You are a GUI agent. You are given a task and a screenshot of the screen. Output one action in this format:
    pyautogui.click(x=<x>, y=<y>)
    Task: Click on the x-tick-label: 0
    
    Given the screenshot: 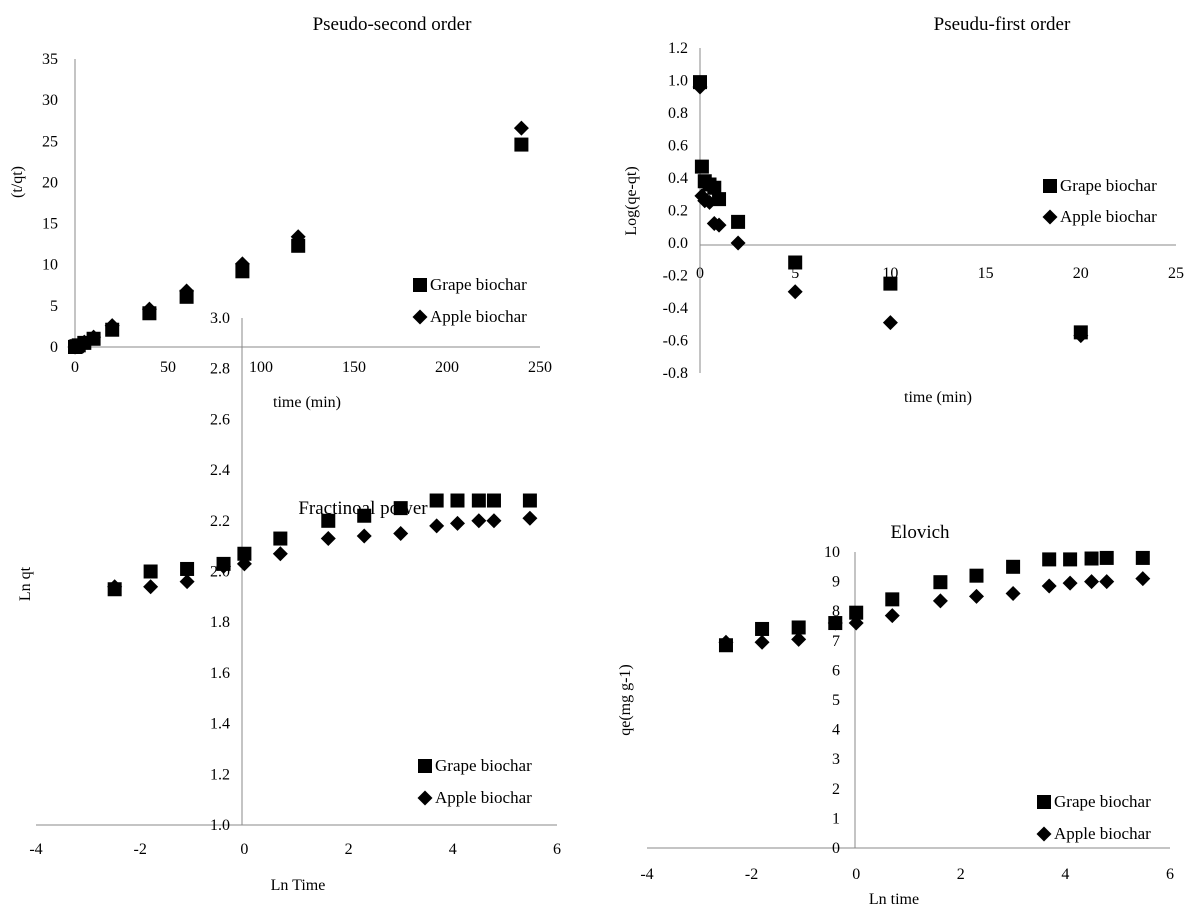 What is the action you would take?
    pyautogui.click(x=75, y=367)
    